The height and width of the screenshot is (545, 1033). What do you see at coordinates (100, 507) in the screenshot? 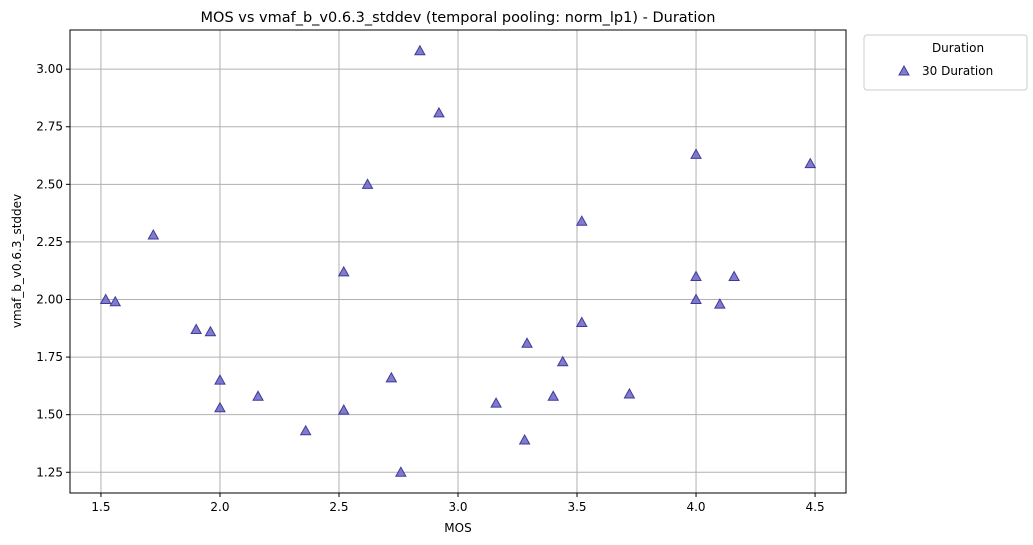
I see `x-tick-label: 1.5` at bounding box center [100, 507].